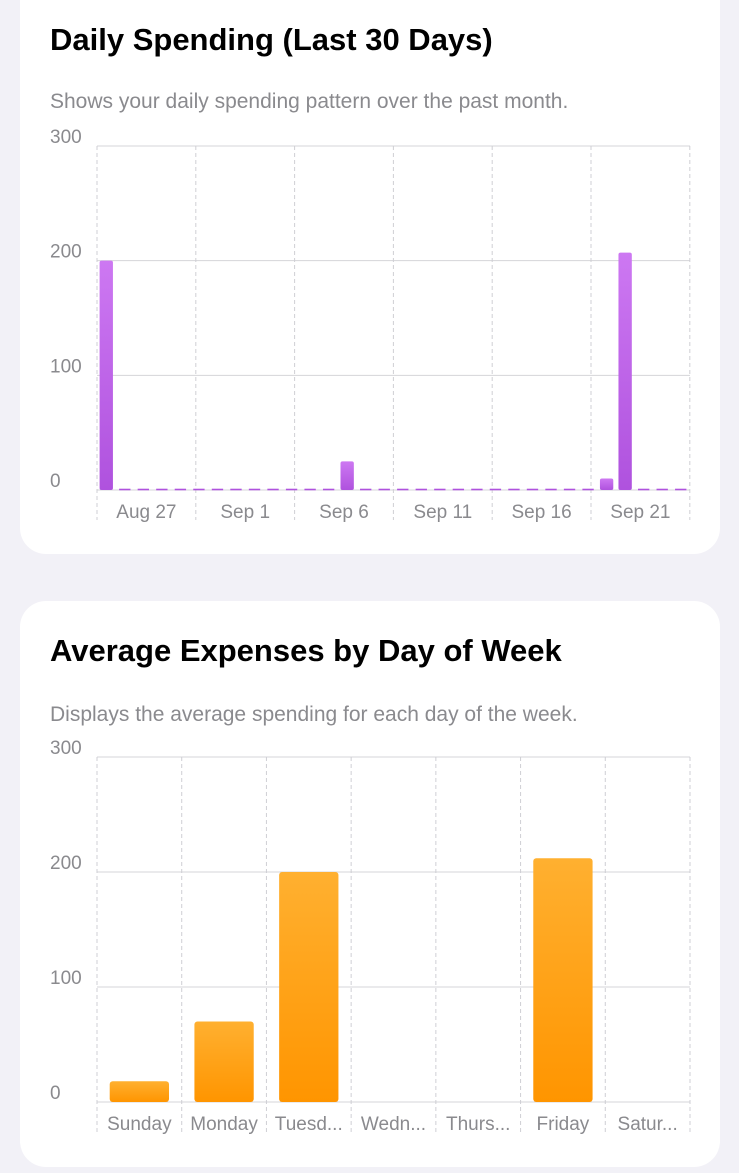  I want to click on daily-y-tick-label: 100, so click(66, 366).